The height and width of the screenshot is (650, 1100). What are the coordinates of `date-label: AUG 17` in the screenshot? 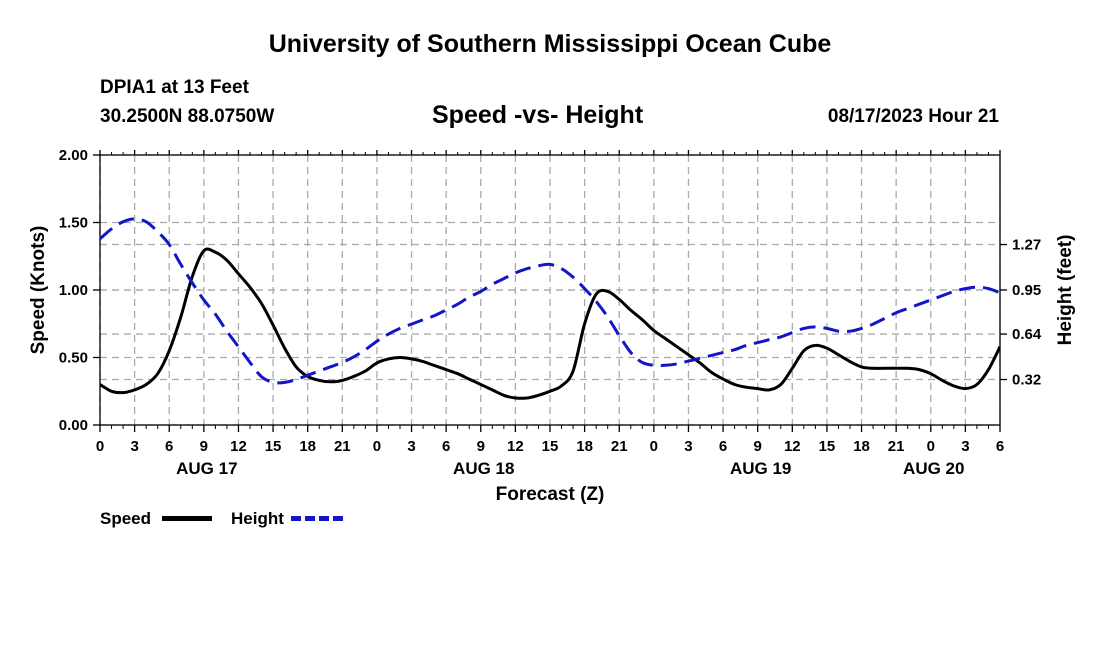 It's located at (206, 468).